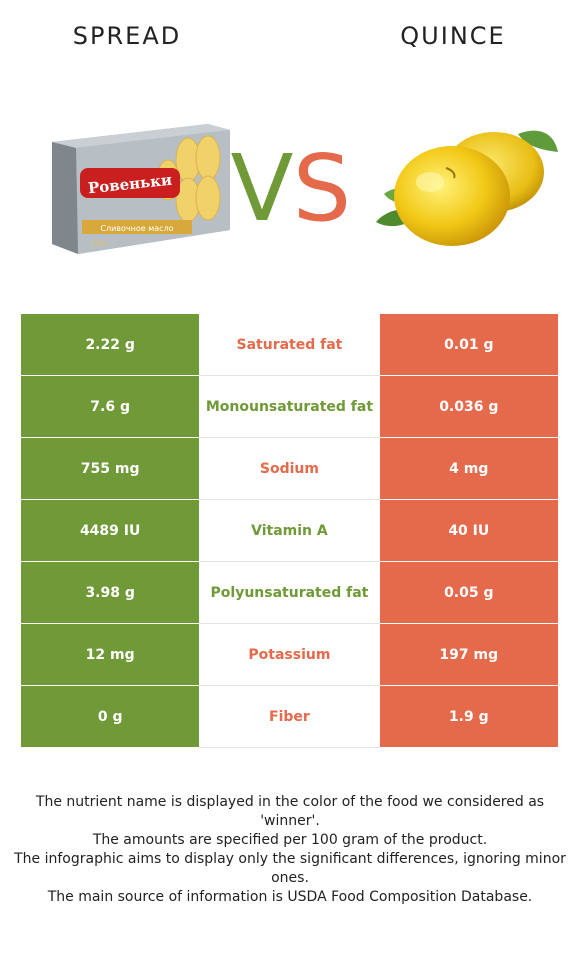  I want to click on right-food-title: QUINCE, so click(453, 36).